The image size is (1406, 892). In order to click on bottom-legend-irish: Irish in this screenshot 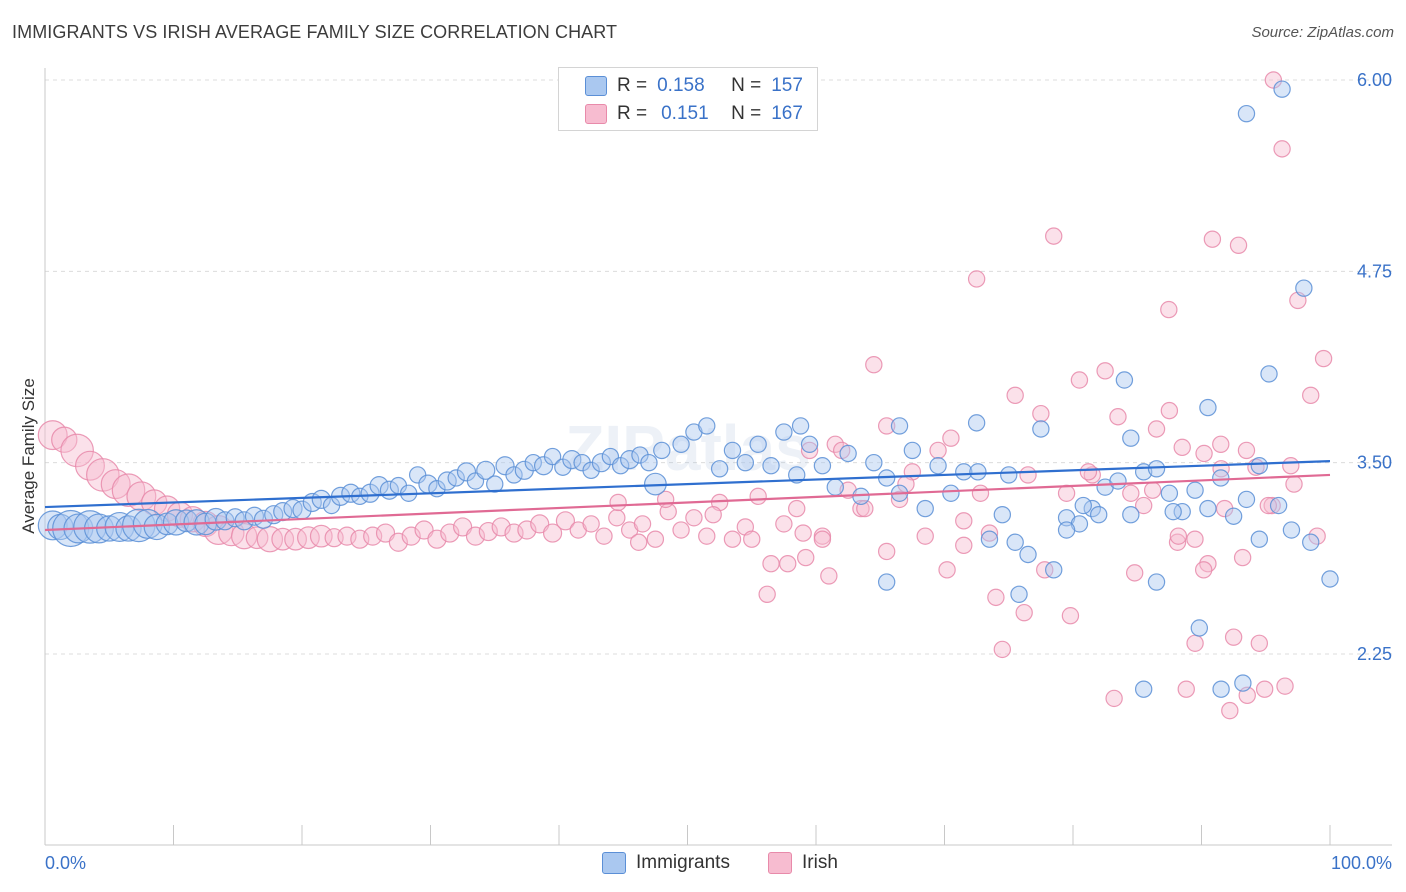, I will do `click(803, 863)`.